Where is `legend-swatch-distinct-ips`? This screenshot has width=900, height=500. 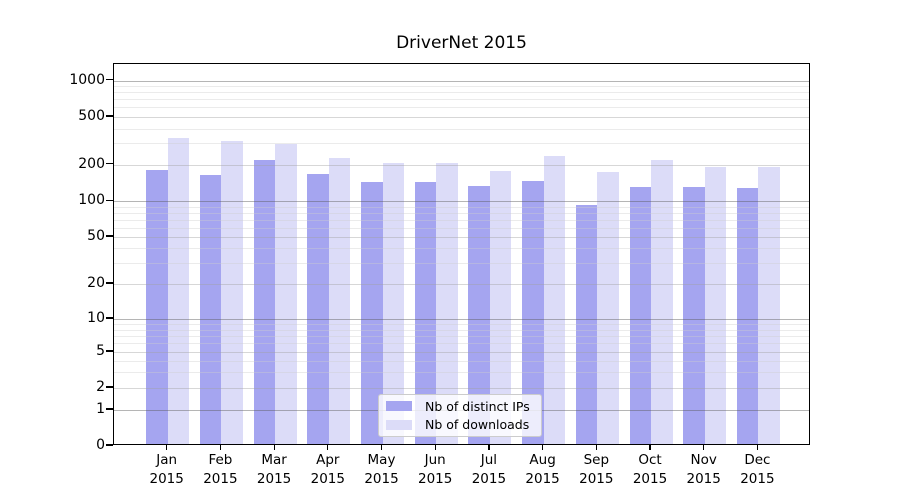
legend-swatch-distinct-ips is located at coordinates (399, 406).